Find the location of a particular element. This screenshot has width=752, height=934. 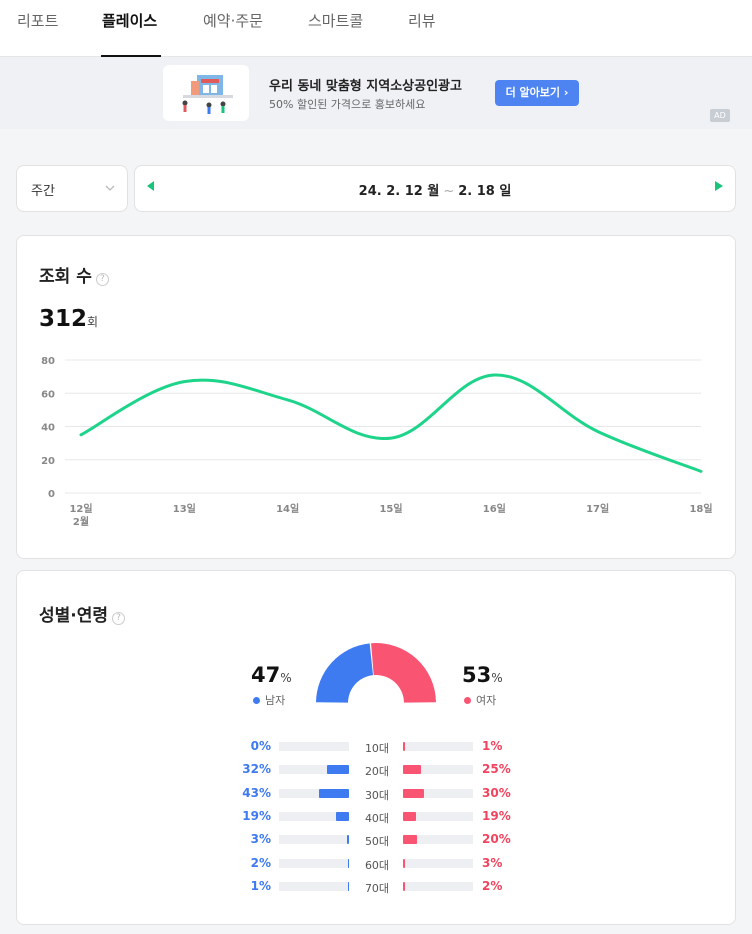

female-age-percent: 20% is located at coordinates (496, 839).